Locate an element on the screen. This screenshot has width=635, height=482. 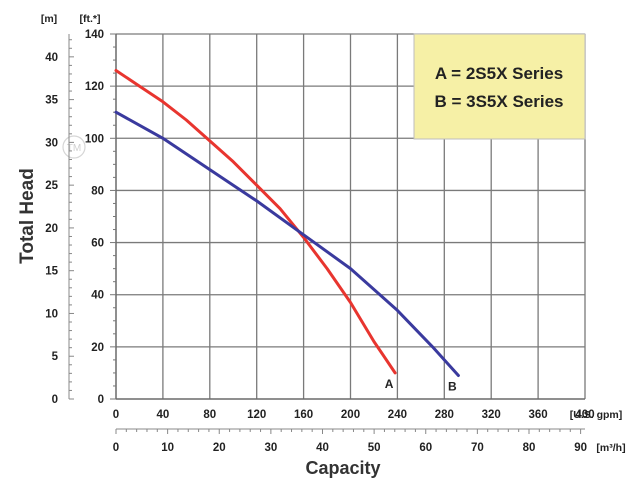
y-tick-label: 20 is located at coordinates (97, 348).